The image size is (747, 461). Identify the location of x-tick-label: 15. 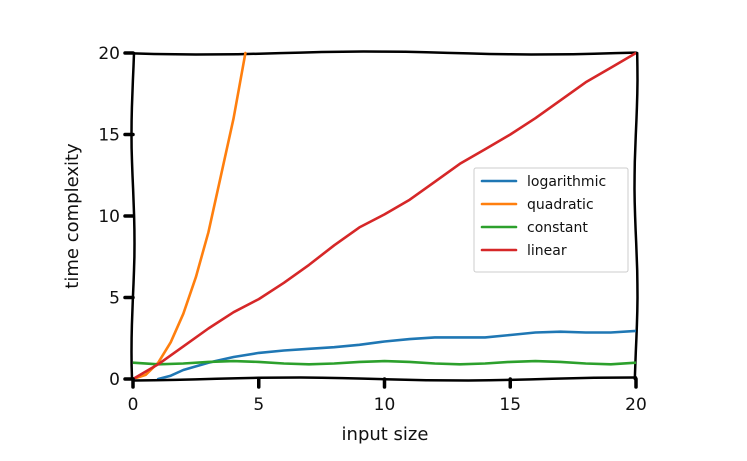
(510, 405).